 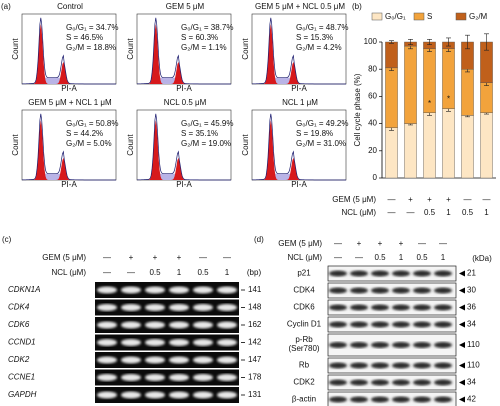 I want to click on plot-title: NCL 0.5 μM, so click(x=185, y=102).